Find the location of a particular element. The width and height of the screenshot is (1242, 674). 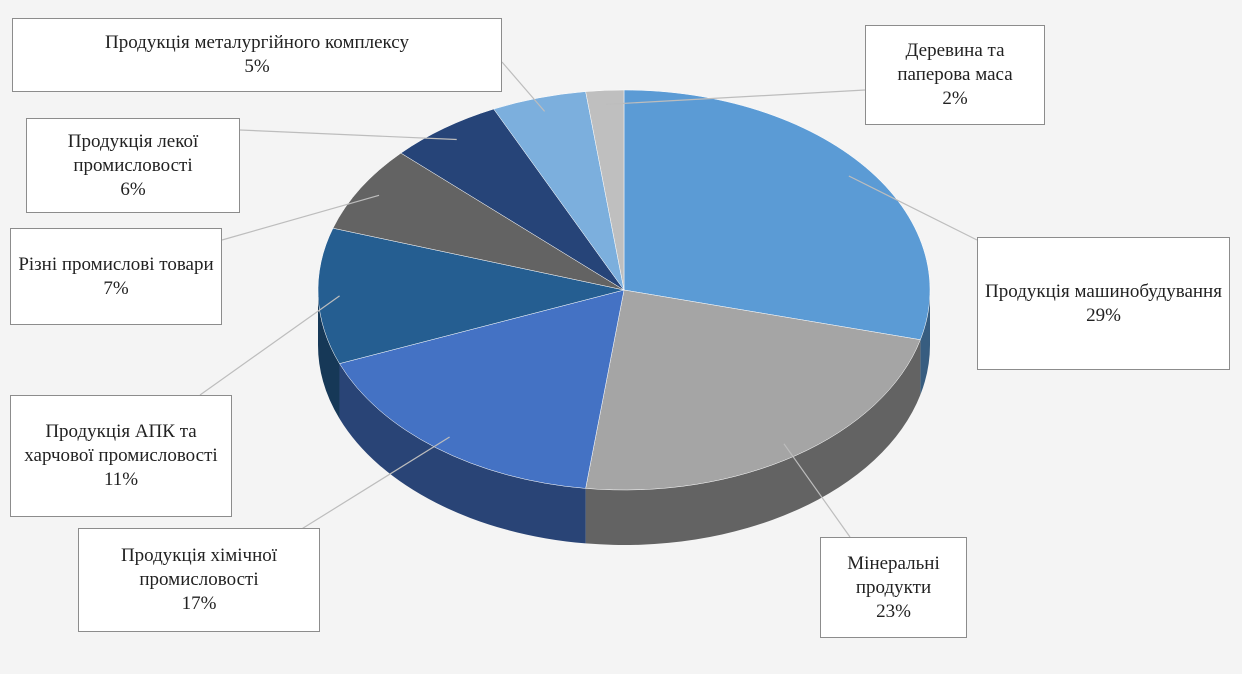

data-label: Продукція машинобудування 29% is located at coordinates (1103, 303).